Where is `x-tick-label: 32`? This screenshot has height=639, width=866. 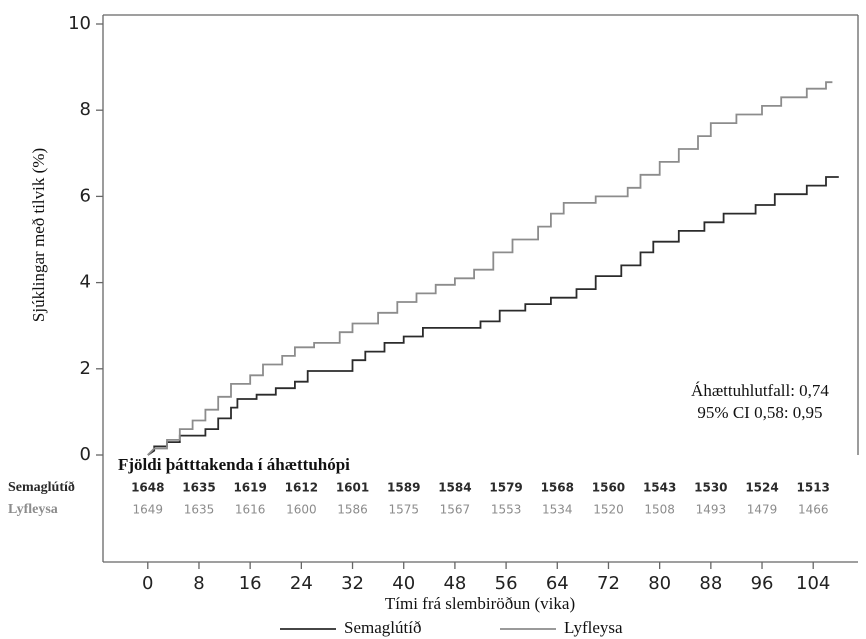 x-tick-label: 32 is located at coordinates (352, 583).